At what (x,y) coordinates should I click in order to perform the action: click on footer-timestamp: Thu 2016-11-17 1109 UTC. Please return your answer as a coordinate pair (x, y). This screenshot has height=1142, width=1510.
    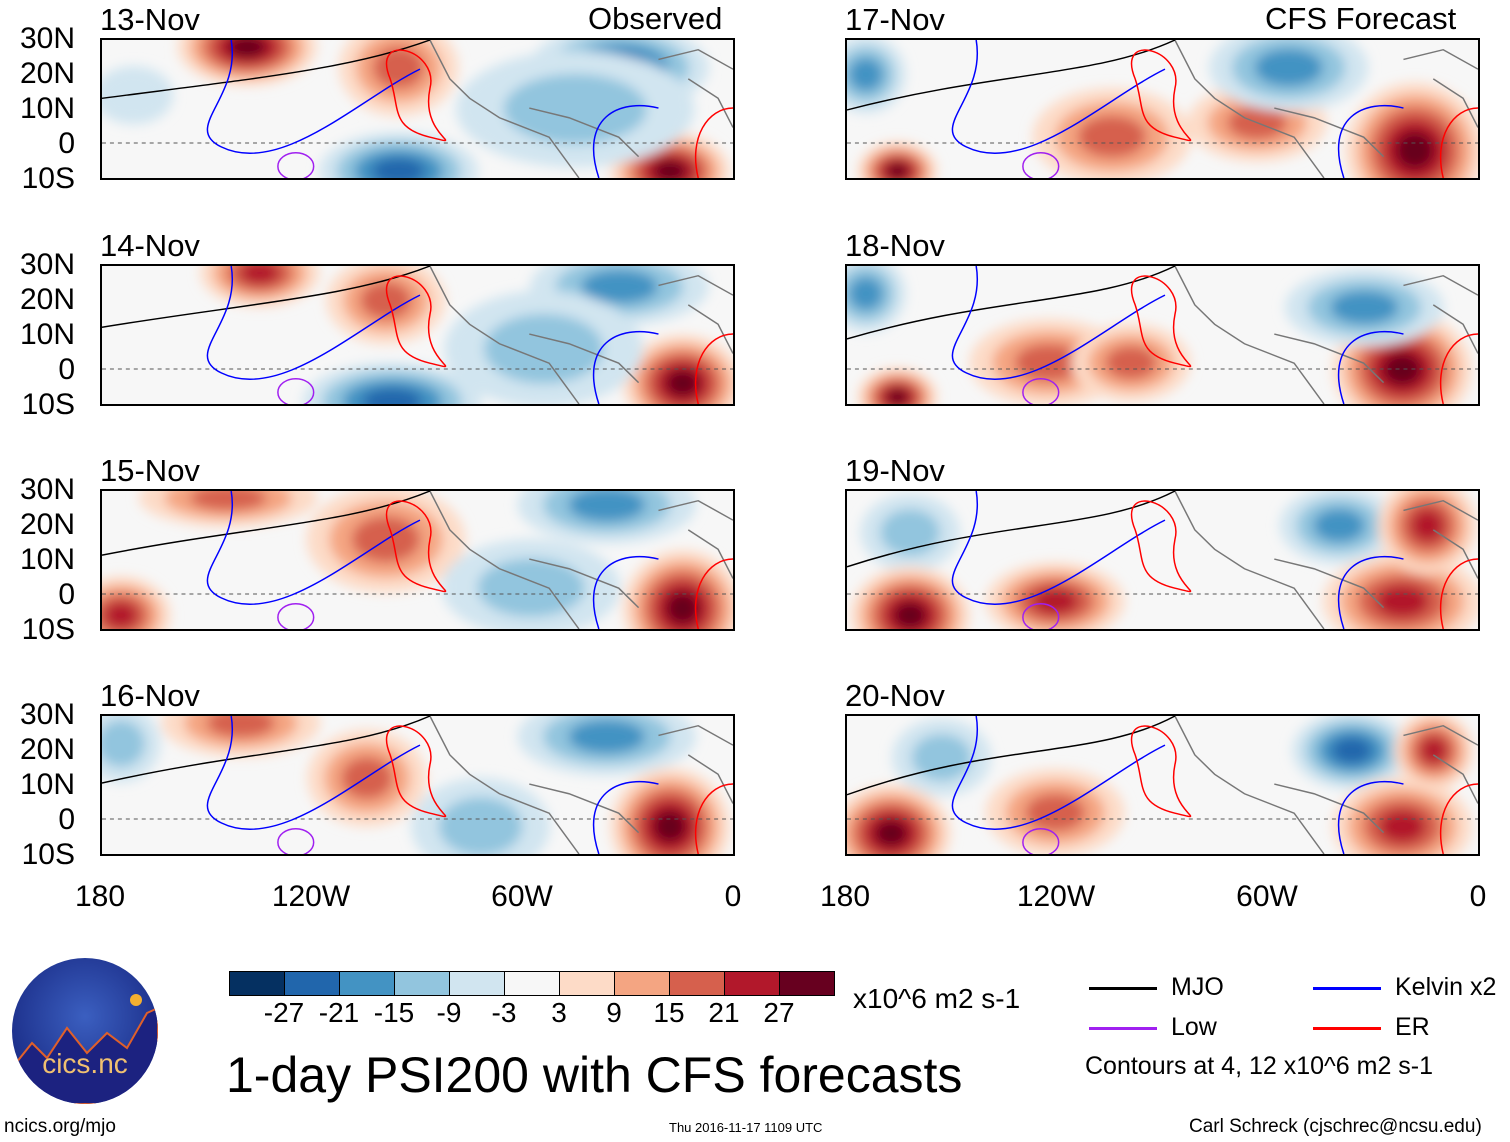
    Looking at the image, I should click on (746, 1127).